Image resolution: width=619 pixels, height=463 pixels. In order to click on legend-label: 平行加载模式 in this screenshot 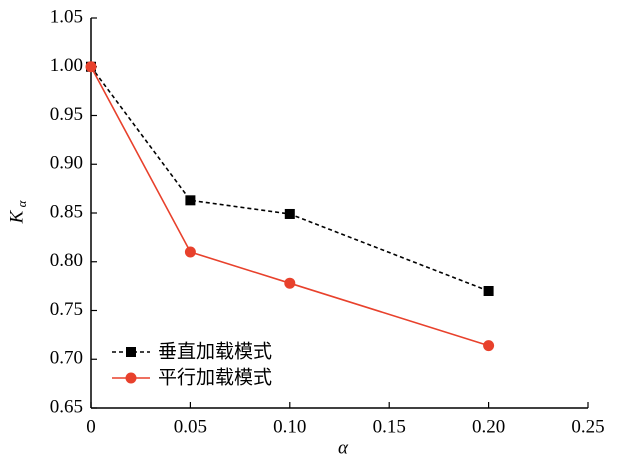, I will do `click(215, 378)`.